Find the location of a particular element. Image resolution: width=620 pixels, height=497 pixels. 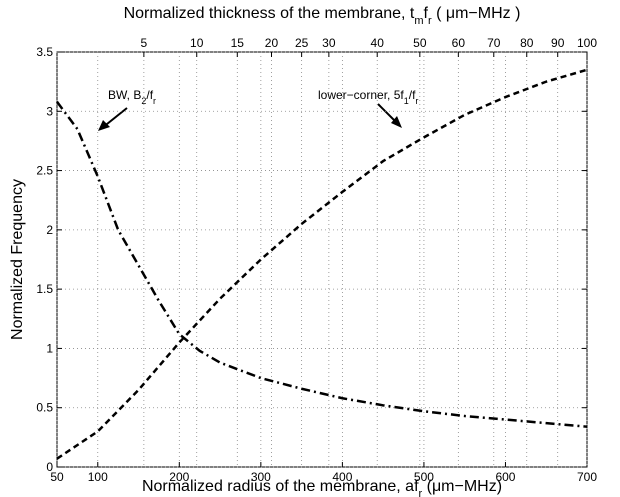

series-label: BW, B2/fr is located at coordinates (132, 97).